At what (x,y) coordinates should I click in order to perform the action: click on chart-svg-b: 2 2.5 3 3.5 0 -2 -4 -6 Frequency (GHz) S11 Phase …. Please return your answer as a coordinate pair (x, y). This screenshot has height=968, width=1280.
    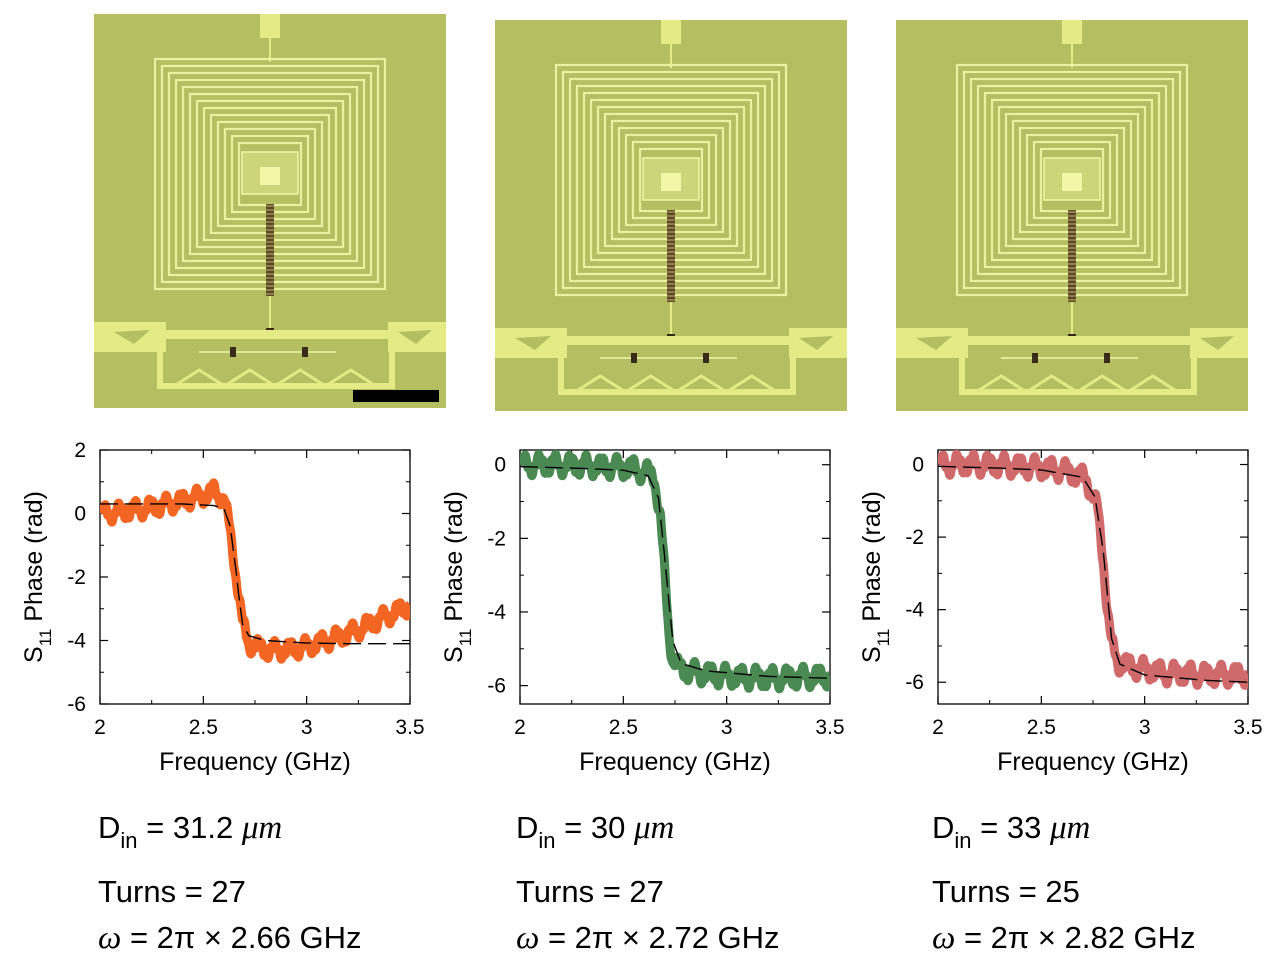
    Looking at the image, I should click on (642, 612).